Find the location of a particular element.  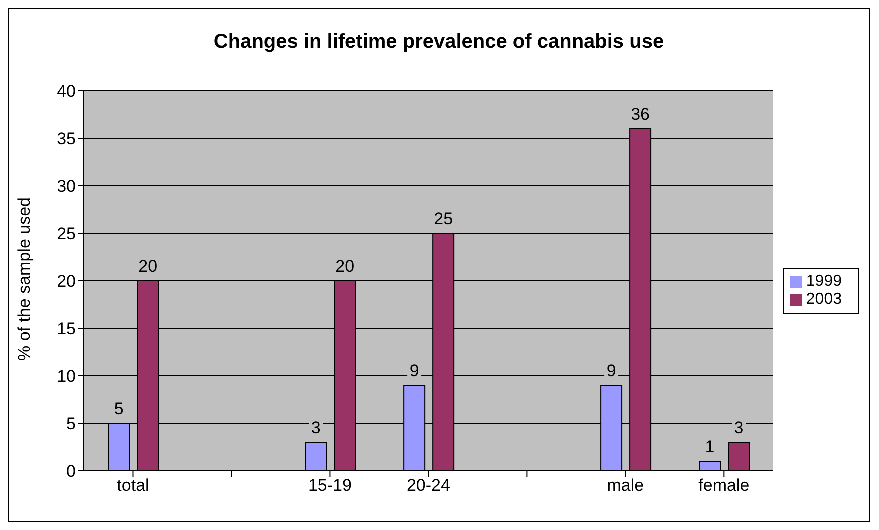

data-label: 5 is located at coordinates (119, 409).